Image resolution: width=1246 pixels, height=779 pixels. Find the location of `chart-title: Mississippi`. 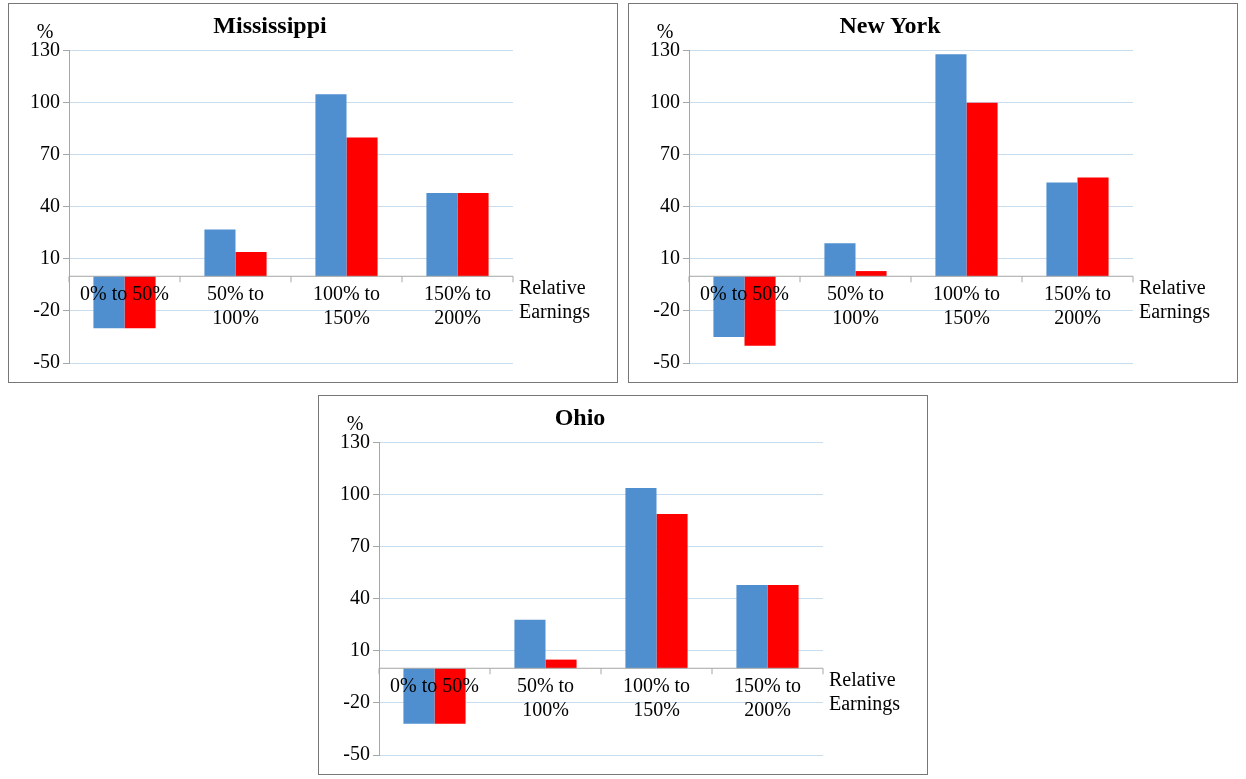

chart-title: Mississippi is located at coordinates (270, 24).